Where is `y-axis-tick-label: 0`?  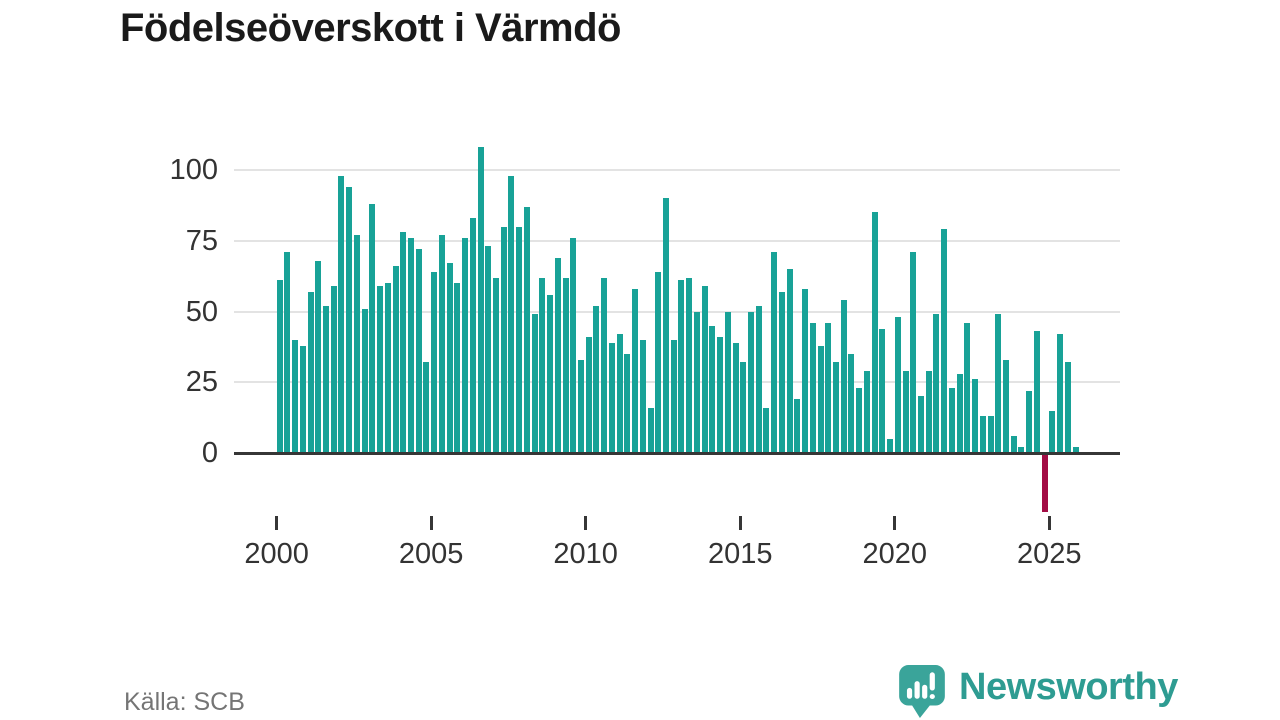 y-axis-tick-label: 0 is located at coordinates (209, 453).